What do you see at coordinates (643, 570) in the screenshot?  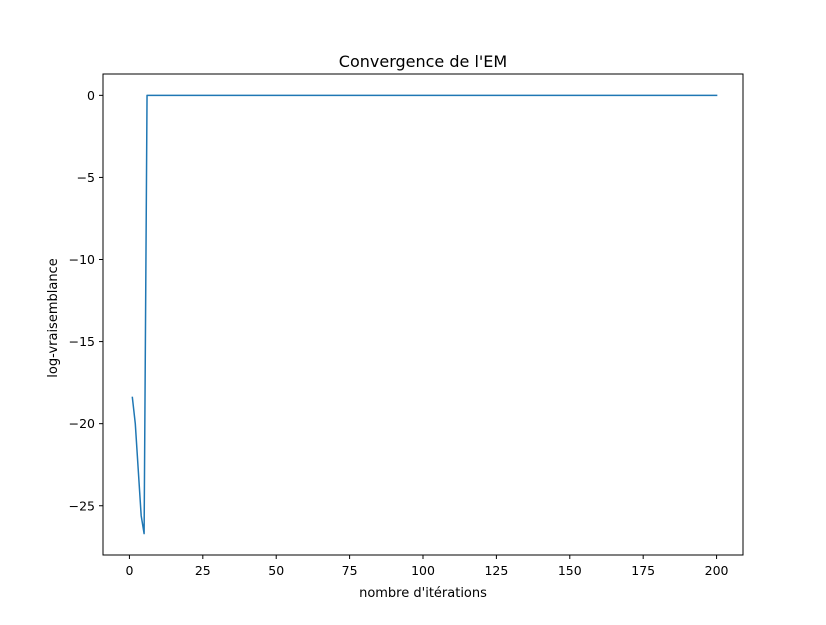 I see `x-tick-label: 175` at bounding box center [643, 570].